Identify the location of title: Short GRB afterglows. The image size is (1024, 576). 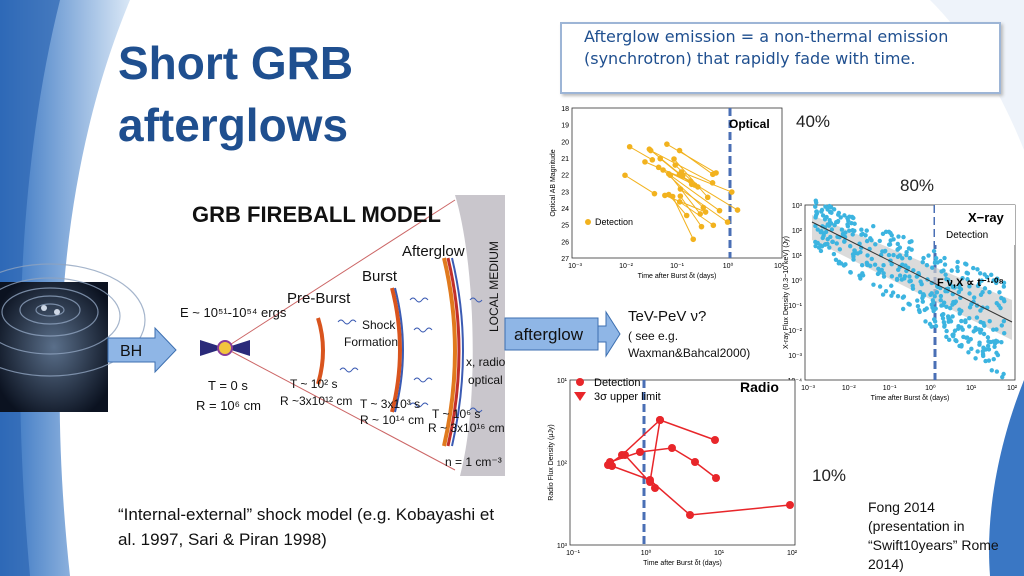
(235, 94).